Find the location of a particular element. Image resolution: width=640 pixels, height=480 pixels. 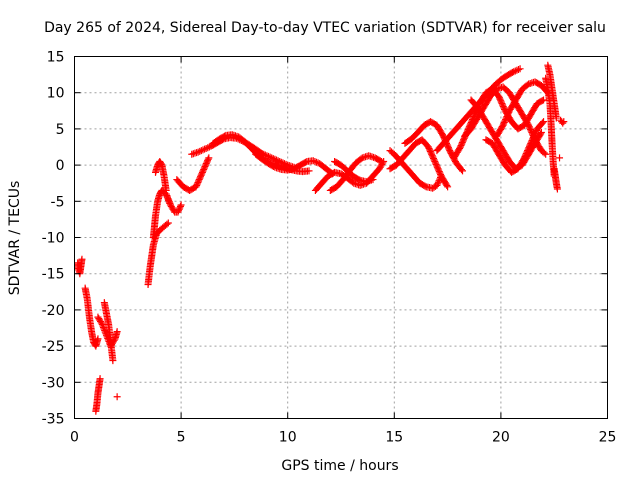

x-tick-label: 20 is located at coordinates (501, 438).